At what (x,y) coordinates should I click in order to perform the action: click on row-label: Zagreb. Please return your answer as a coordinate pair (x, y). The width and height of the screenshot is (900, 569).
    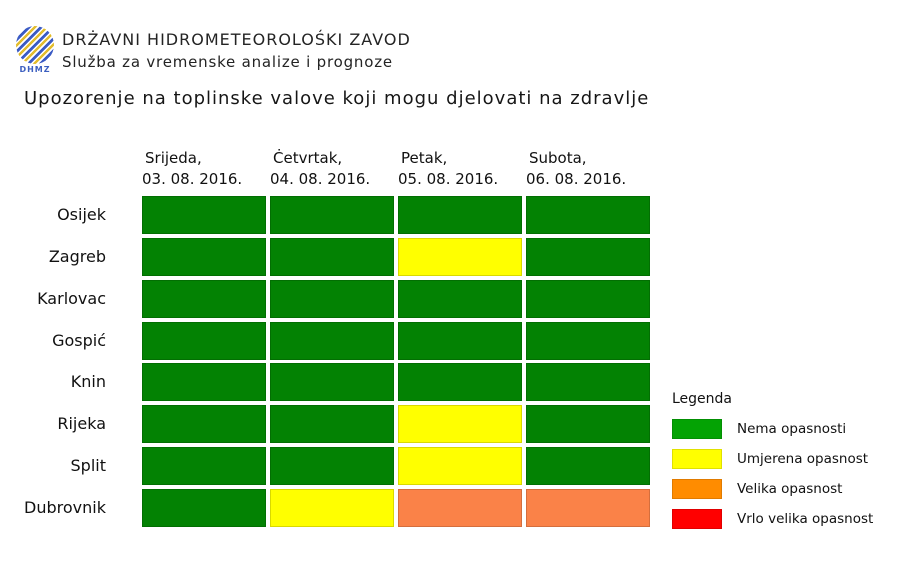
    Looking at the image, I should click on (77, 256).